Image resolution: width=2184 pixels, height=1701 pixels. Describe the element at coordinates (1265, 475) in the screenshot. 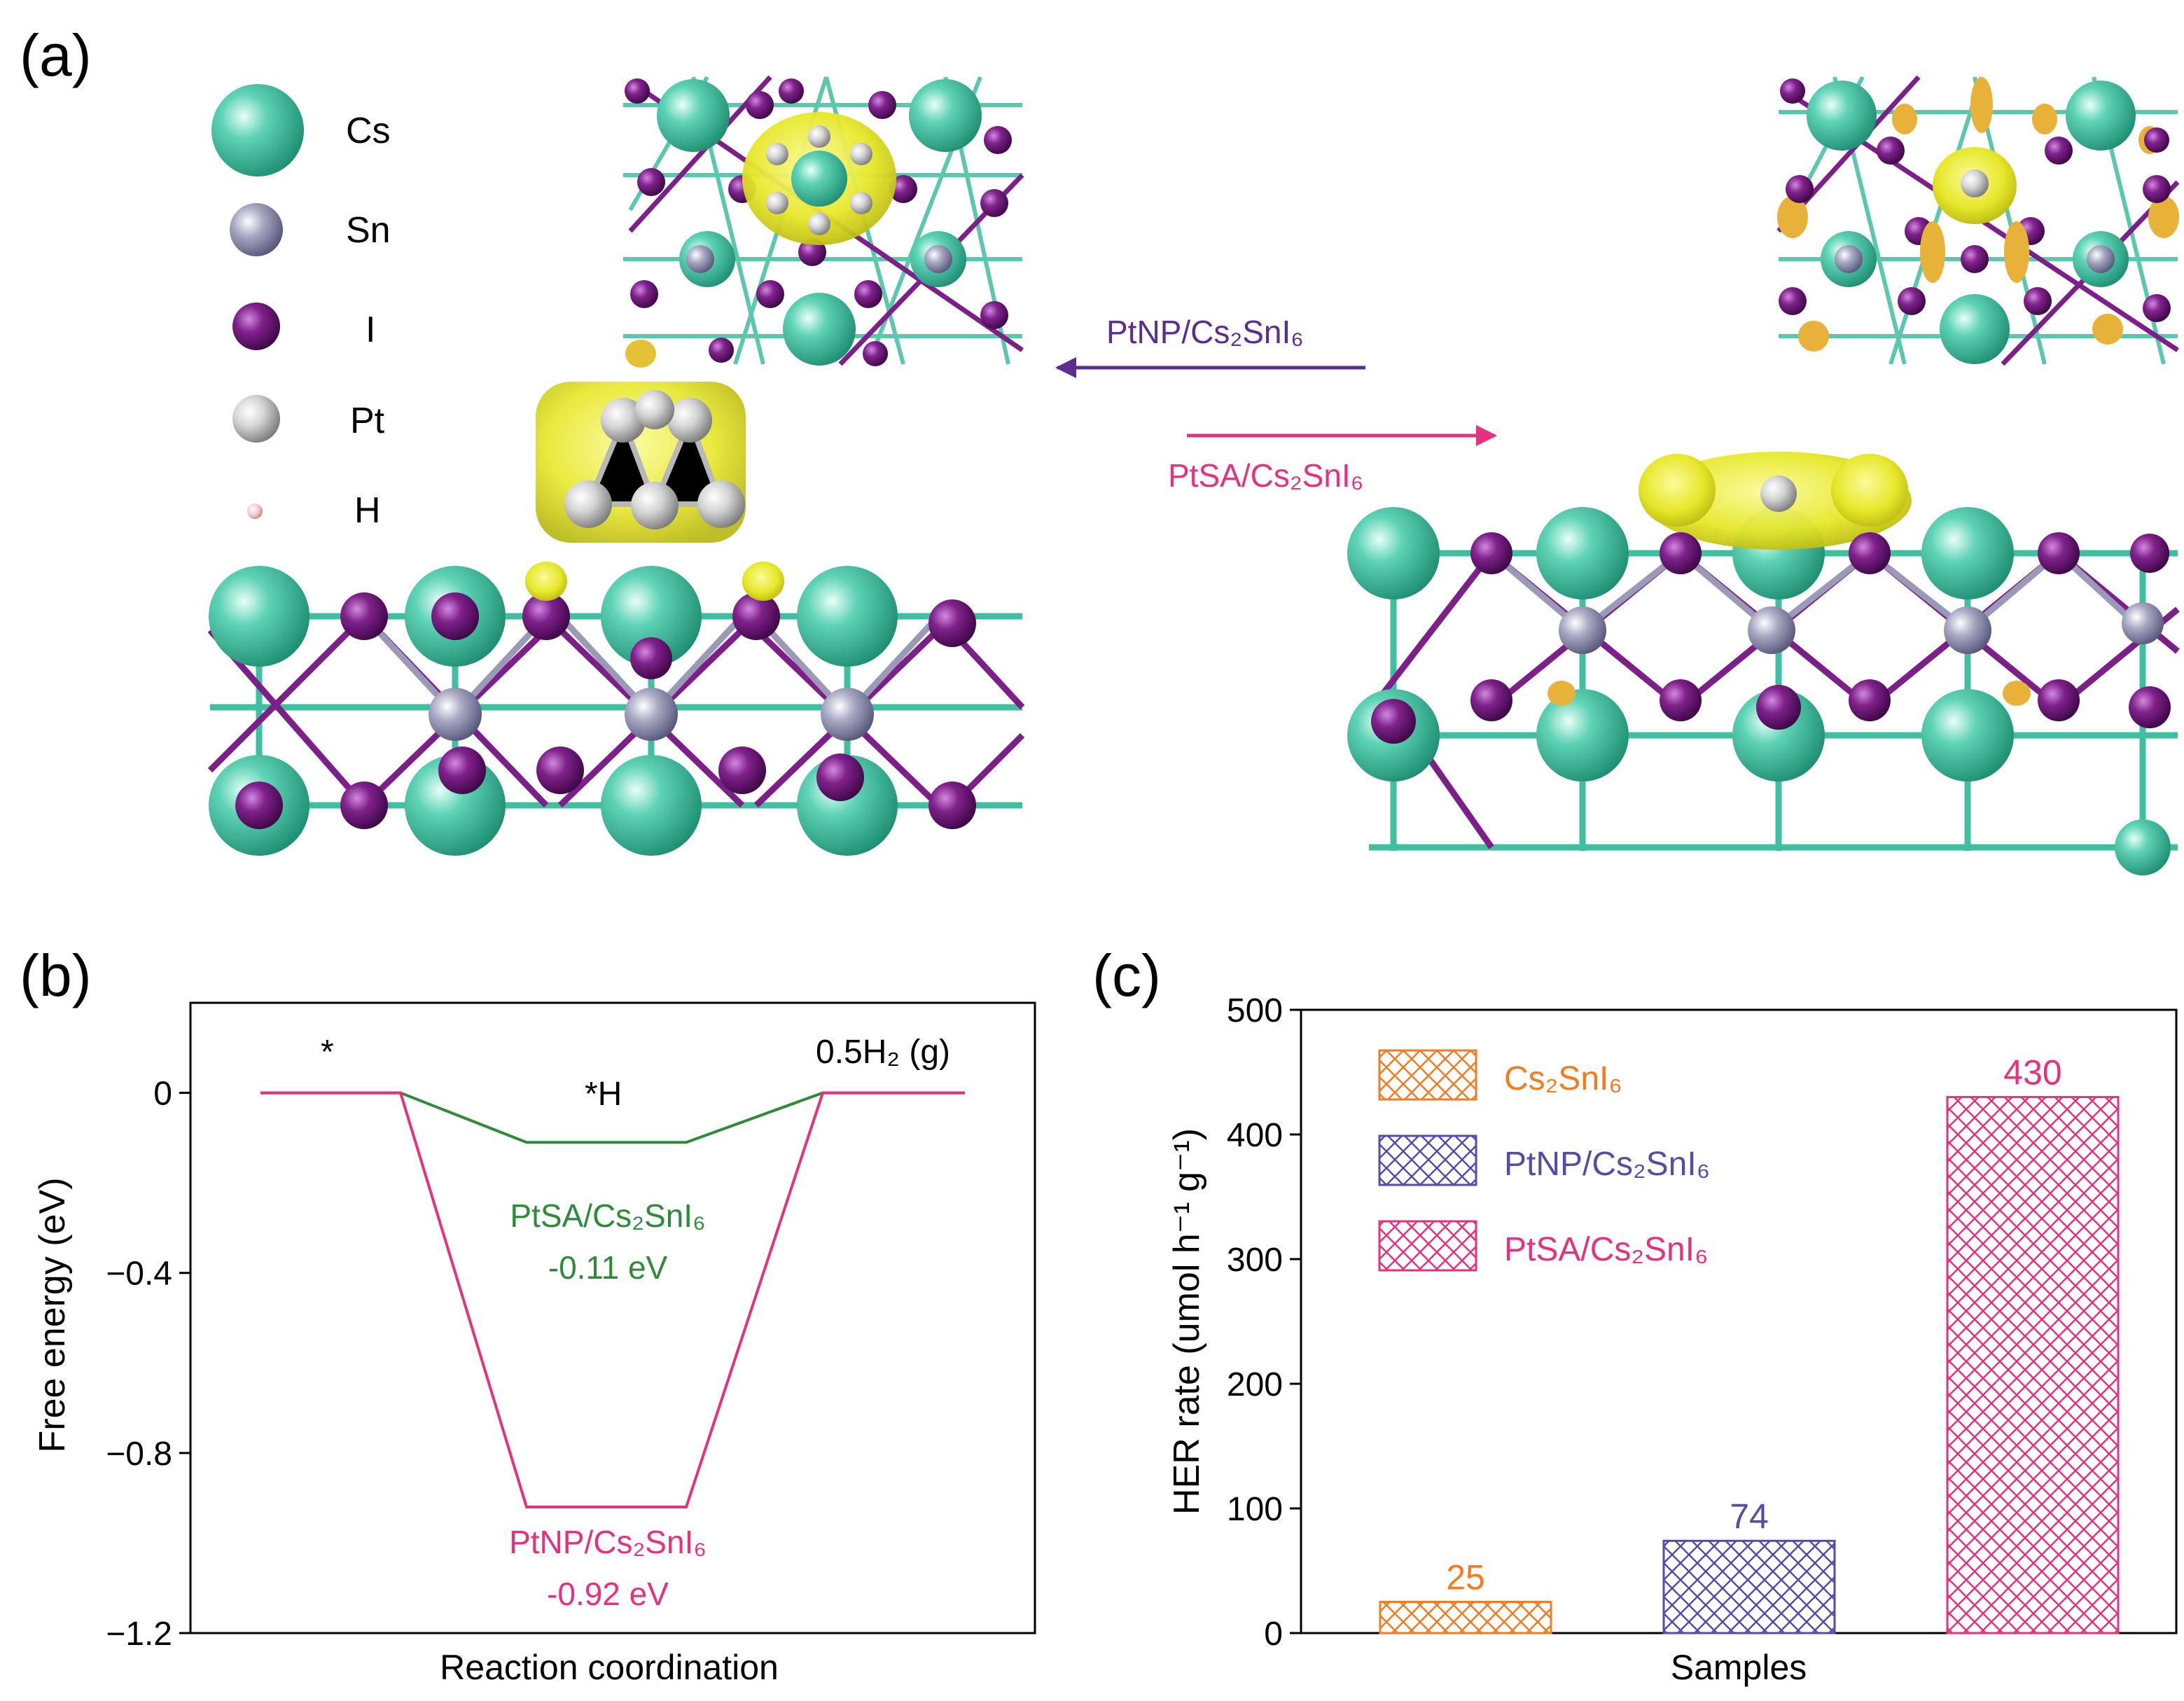

I see `ptsa-arrow-label: PtSA/Cs₂SnI₆` at that location.